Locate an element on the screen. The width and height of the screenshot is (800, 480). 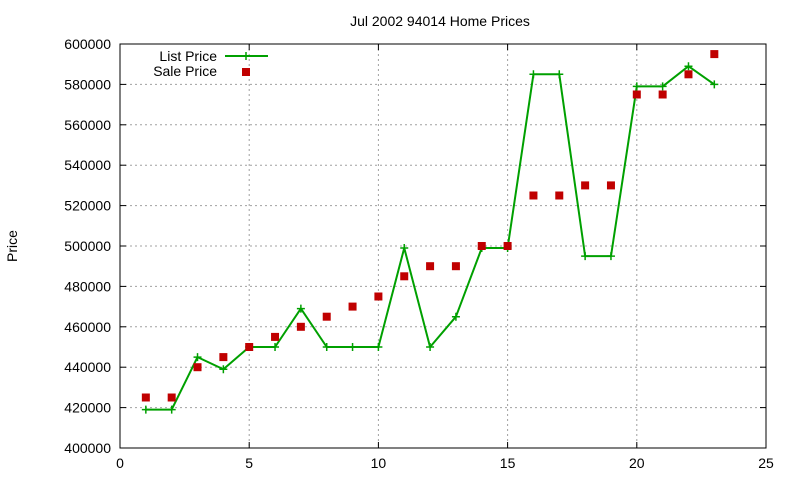
legend-label-list-price: List Price is located at coordinates (188, 56).